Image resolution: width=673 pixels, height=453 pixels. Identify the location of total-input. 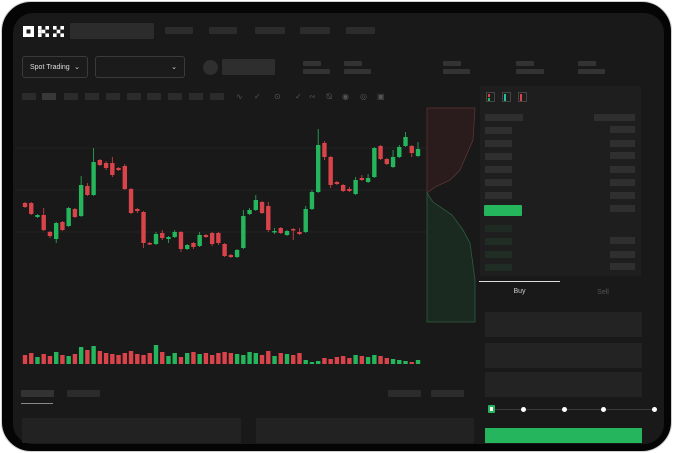
(563, 384).